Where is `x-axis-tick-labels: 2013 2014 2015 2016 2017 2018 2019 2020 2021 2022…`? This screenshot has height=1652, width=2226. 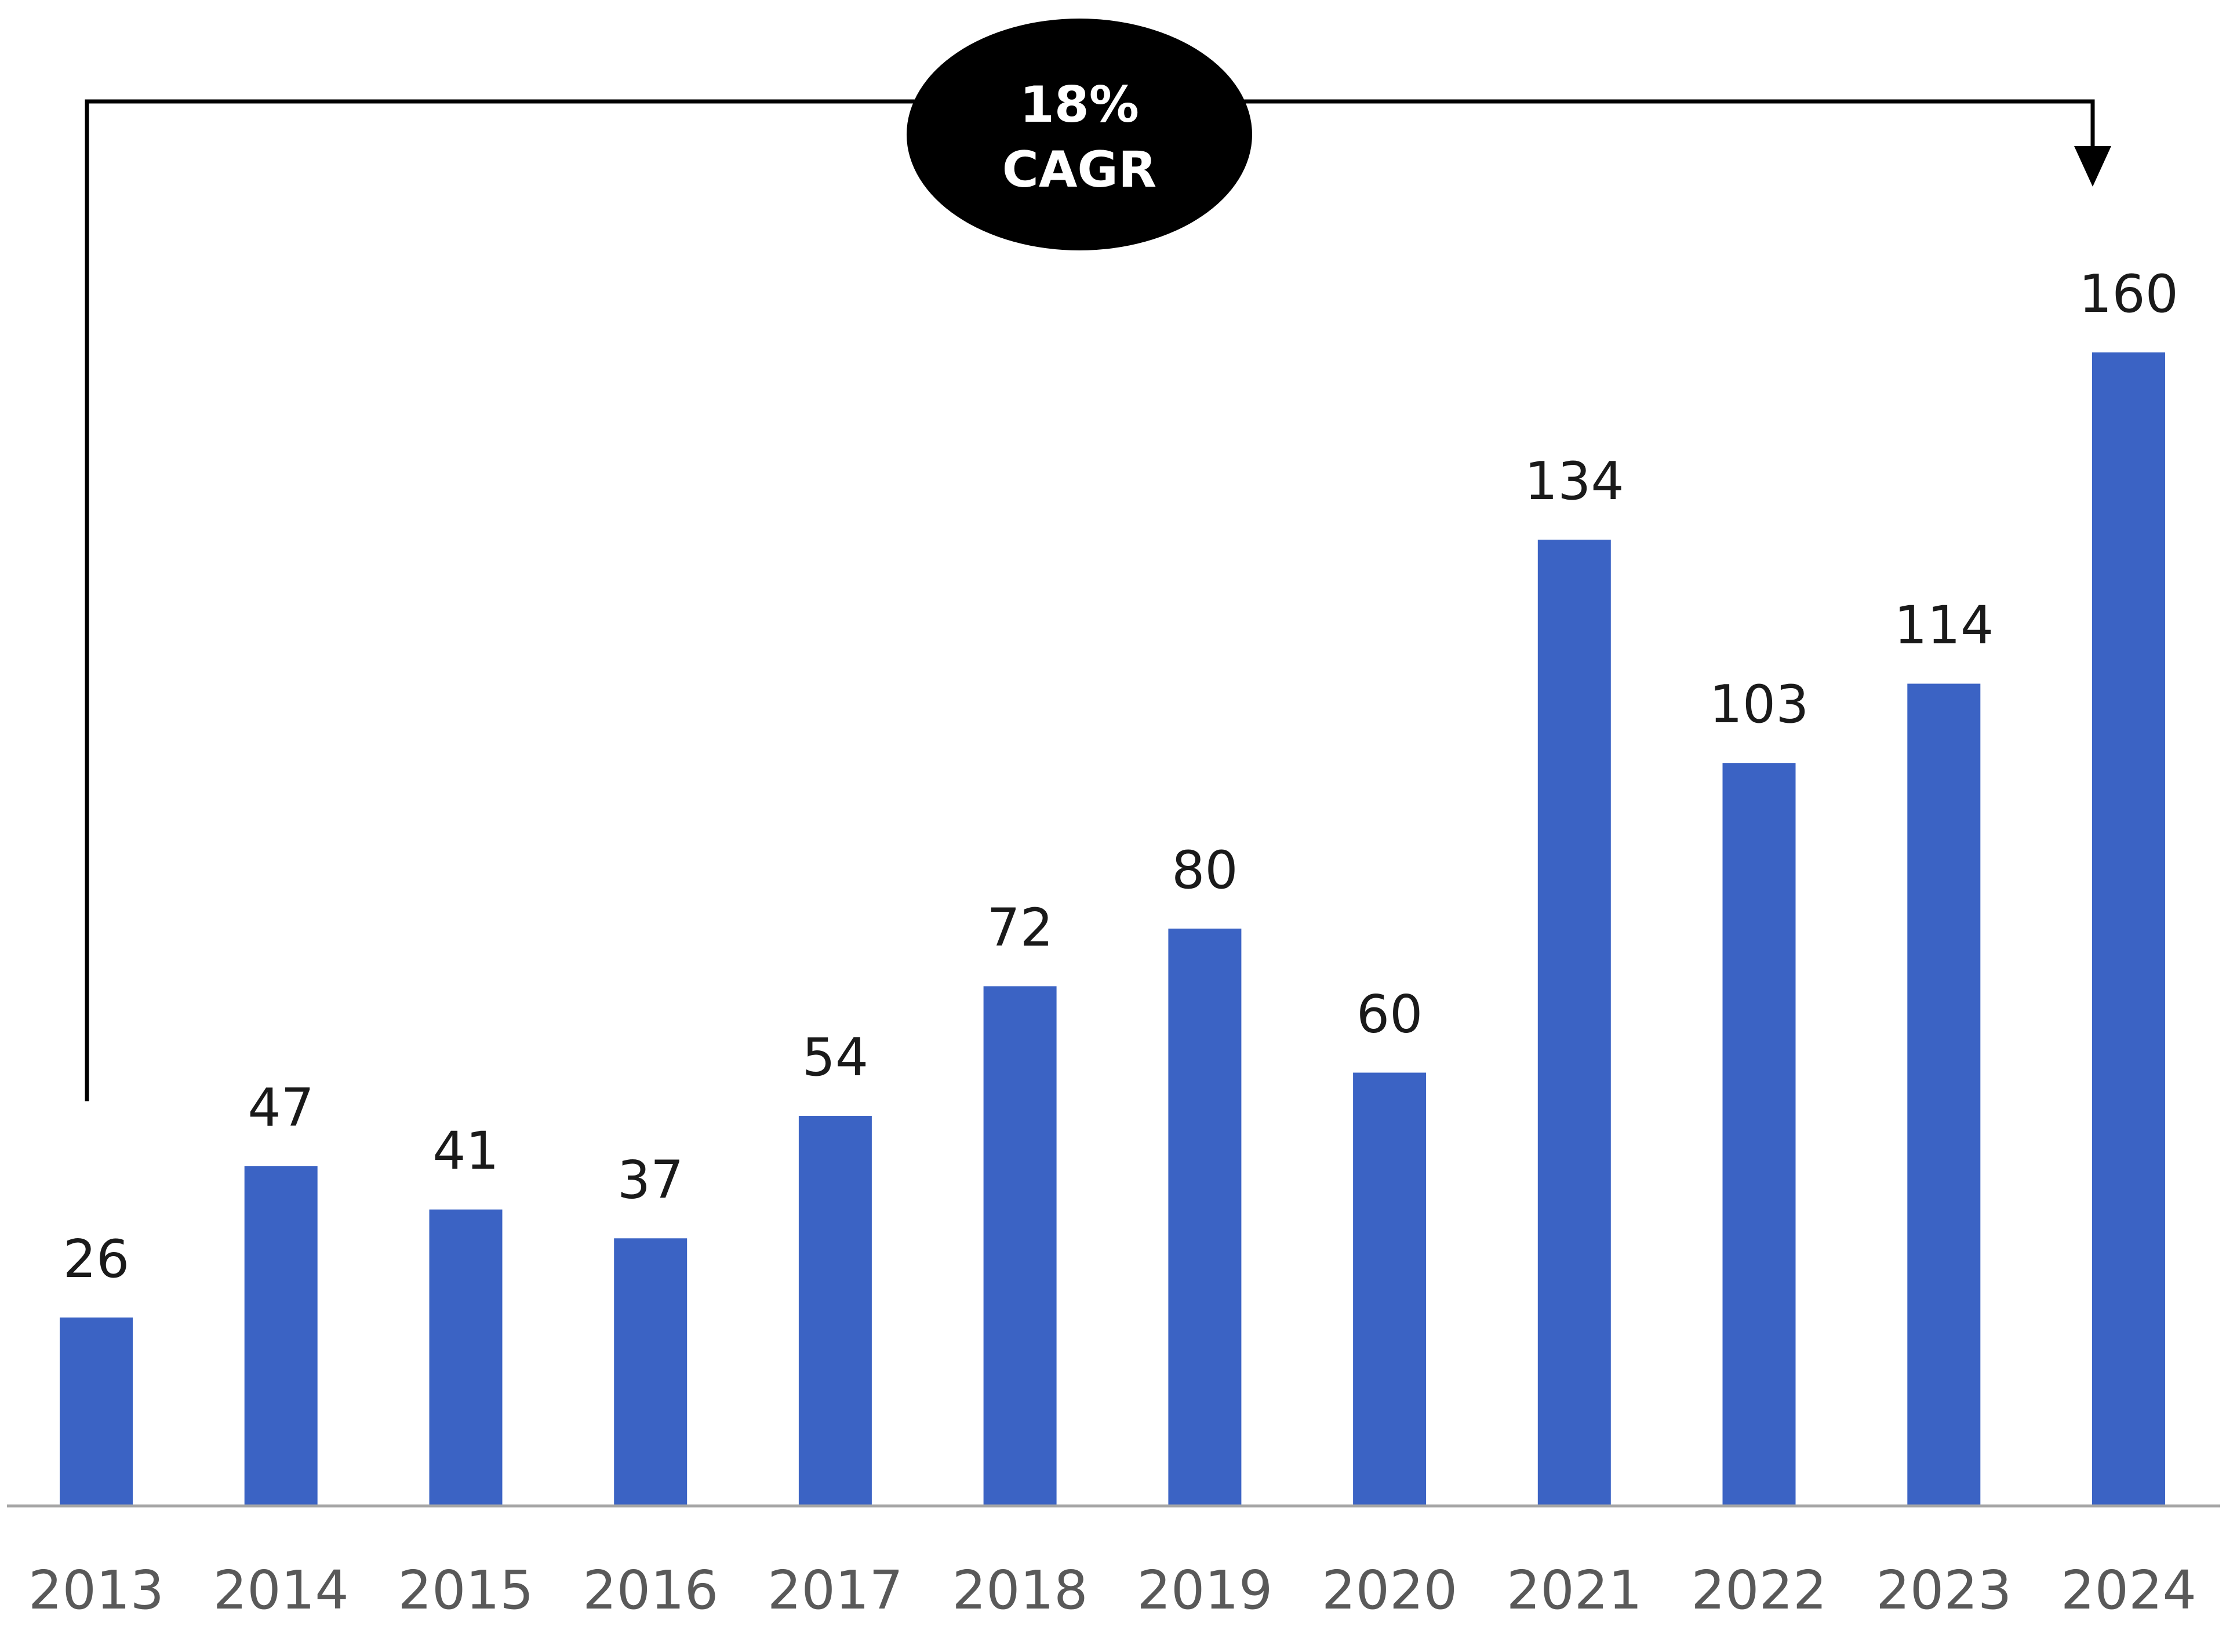
x-axis-tick-labels: 2013 2014 2015 2016 2017 2018 2019 2020 2021 2022… is located at coordinates (1112, 1590).